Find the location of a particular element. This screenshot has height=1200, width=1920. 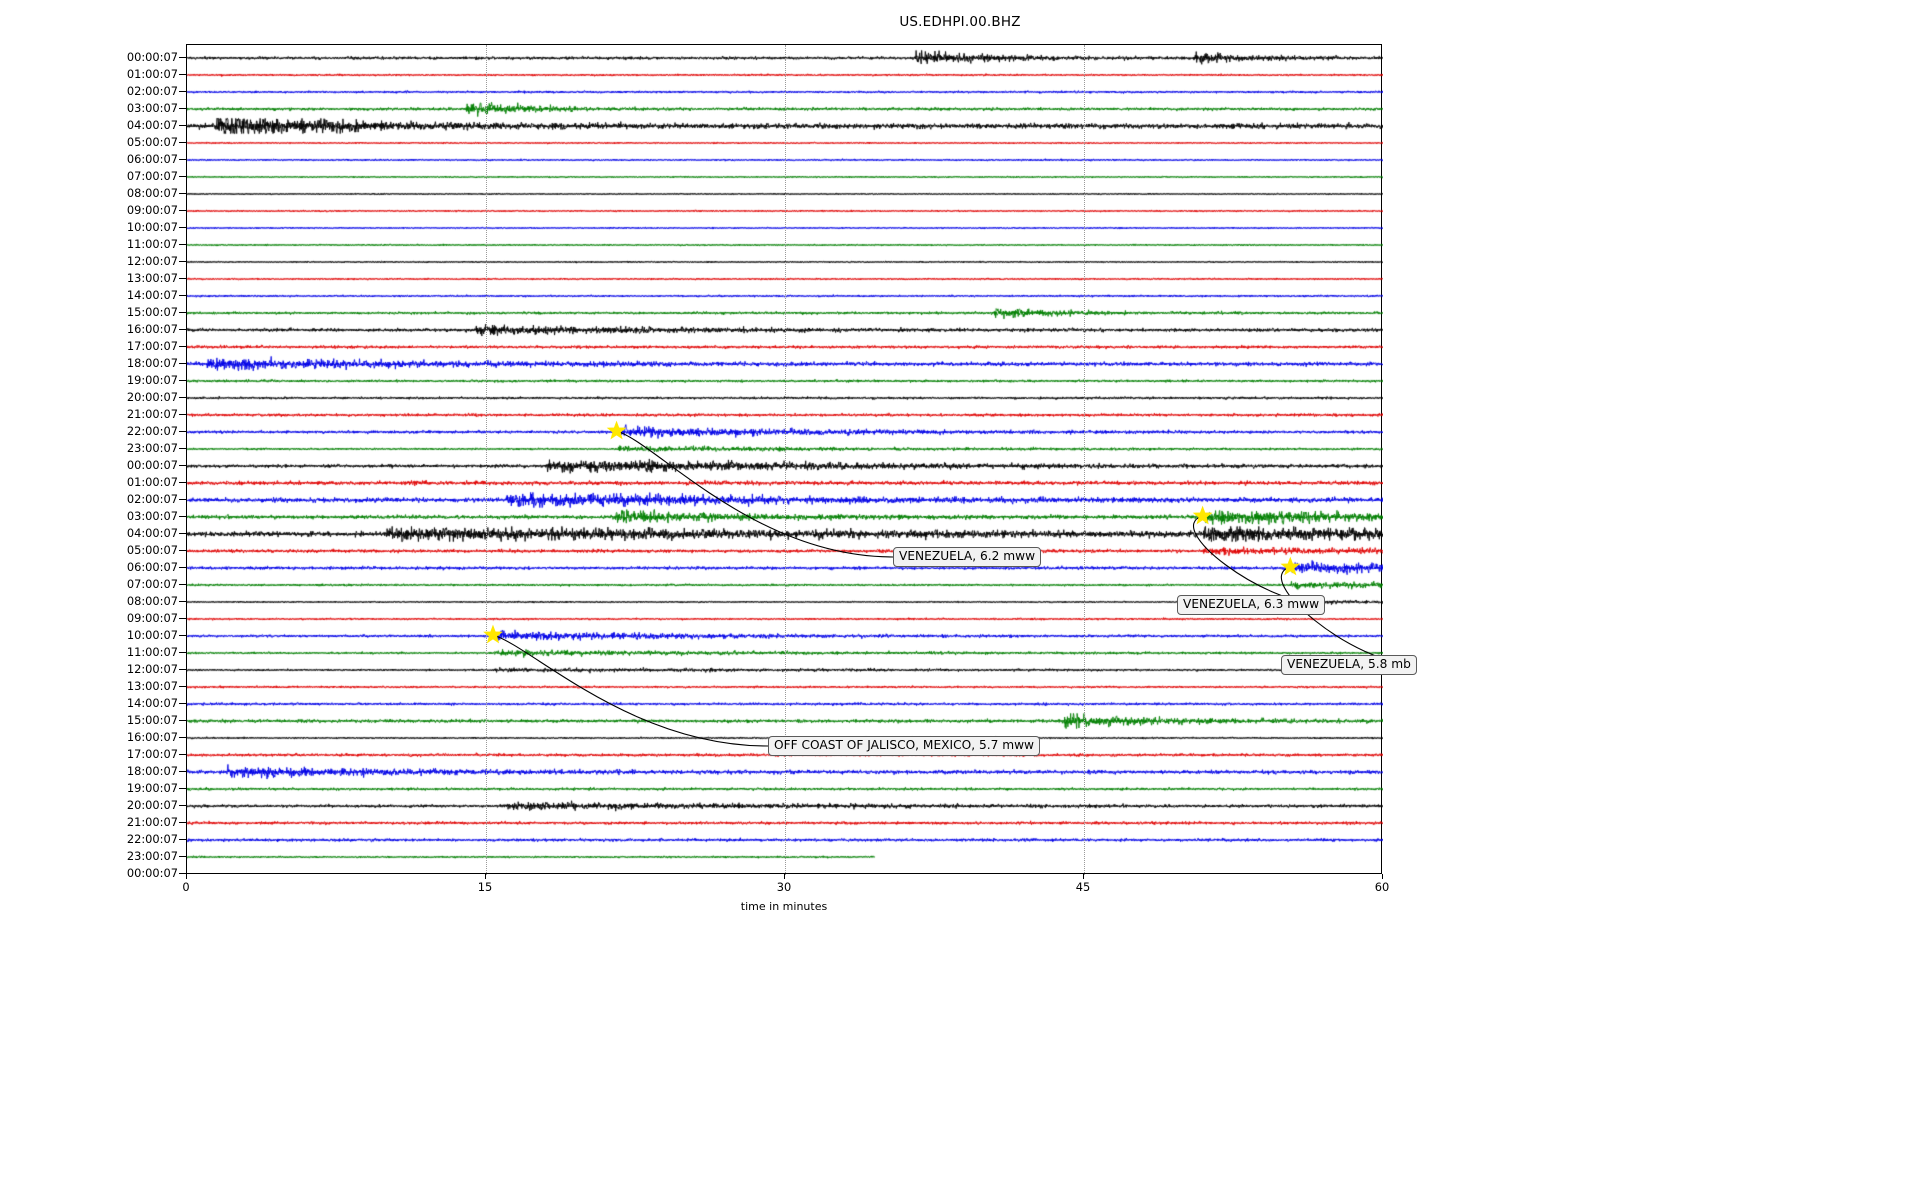

x-axis-tick-label: 30 is located at coordinates (784, 887).